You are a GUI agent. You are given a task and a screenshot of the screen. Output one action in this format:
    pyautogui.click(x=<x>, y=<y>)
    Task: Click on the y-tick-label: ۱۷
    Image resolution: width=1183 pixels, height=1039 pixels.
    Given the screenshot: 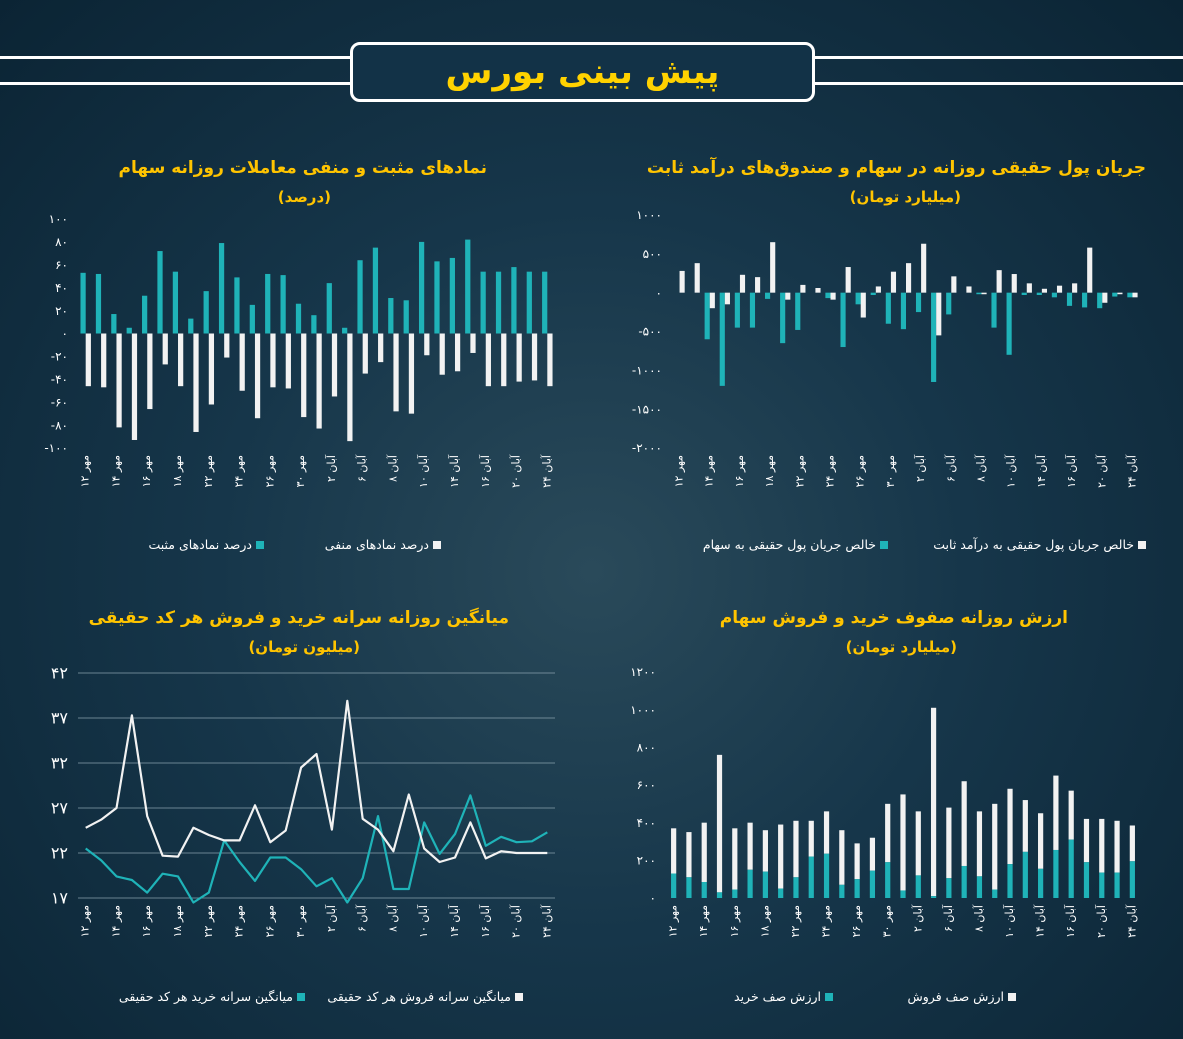 What is the action you would take?
    pyautogui.click(x=60, y=898)
    